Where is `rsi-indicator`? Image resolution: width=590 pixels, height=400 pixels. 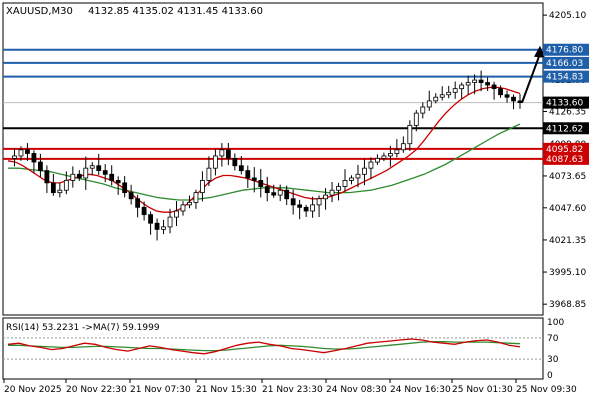
rsi-indicator is located at coordinates (273, 348).